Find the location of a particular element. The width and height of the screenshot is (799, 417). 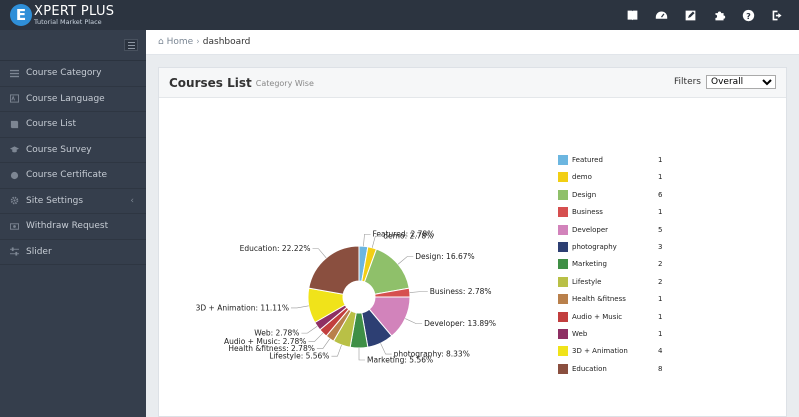

legend-label: Developer is located at coordinates (590, 229).